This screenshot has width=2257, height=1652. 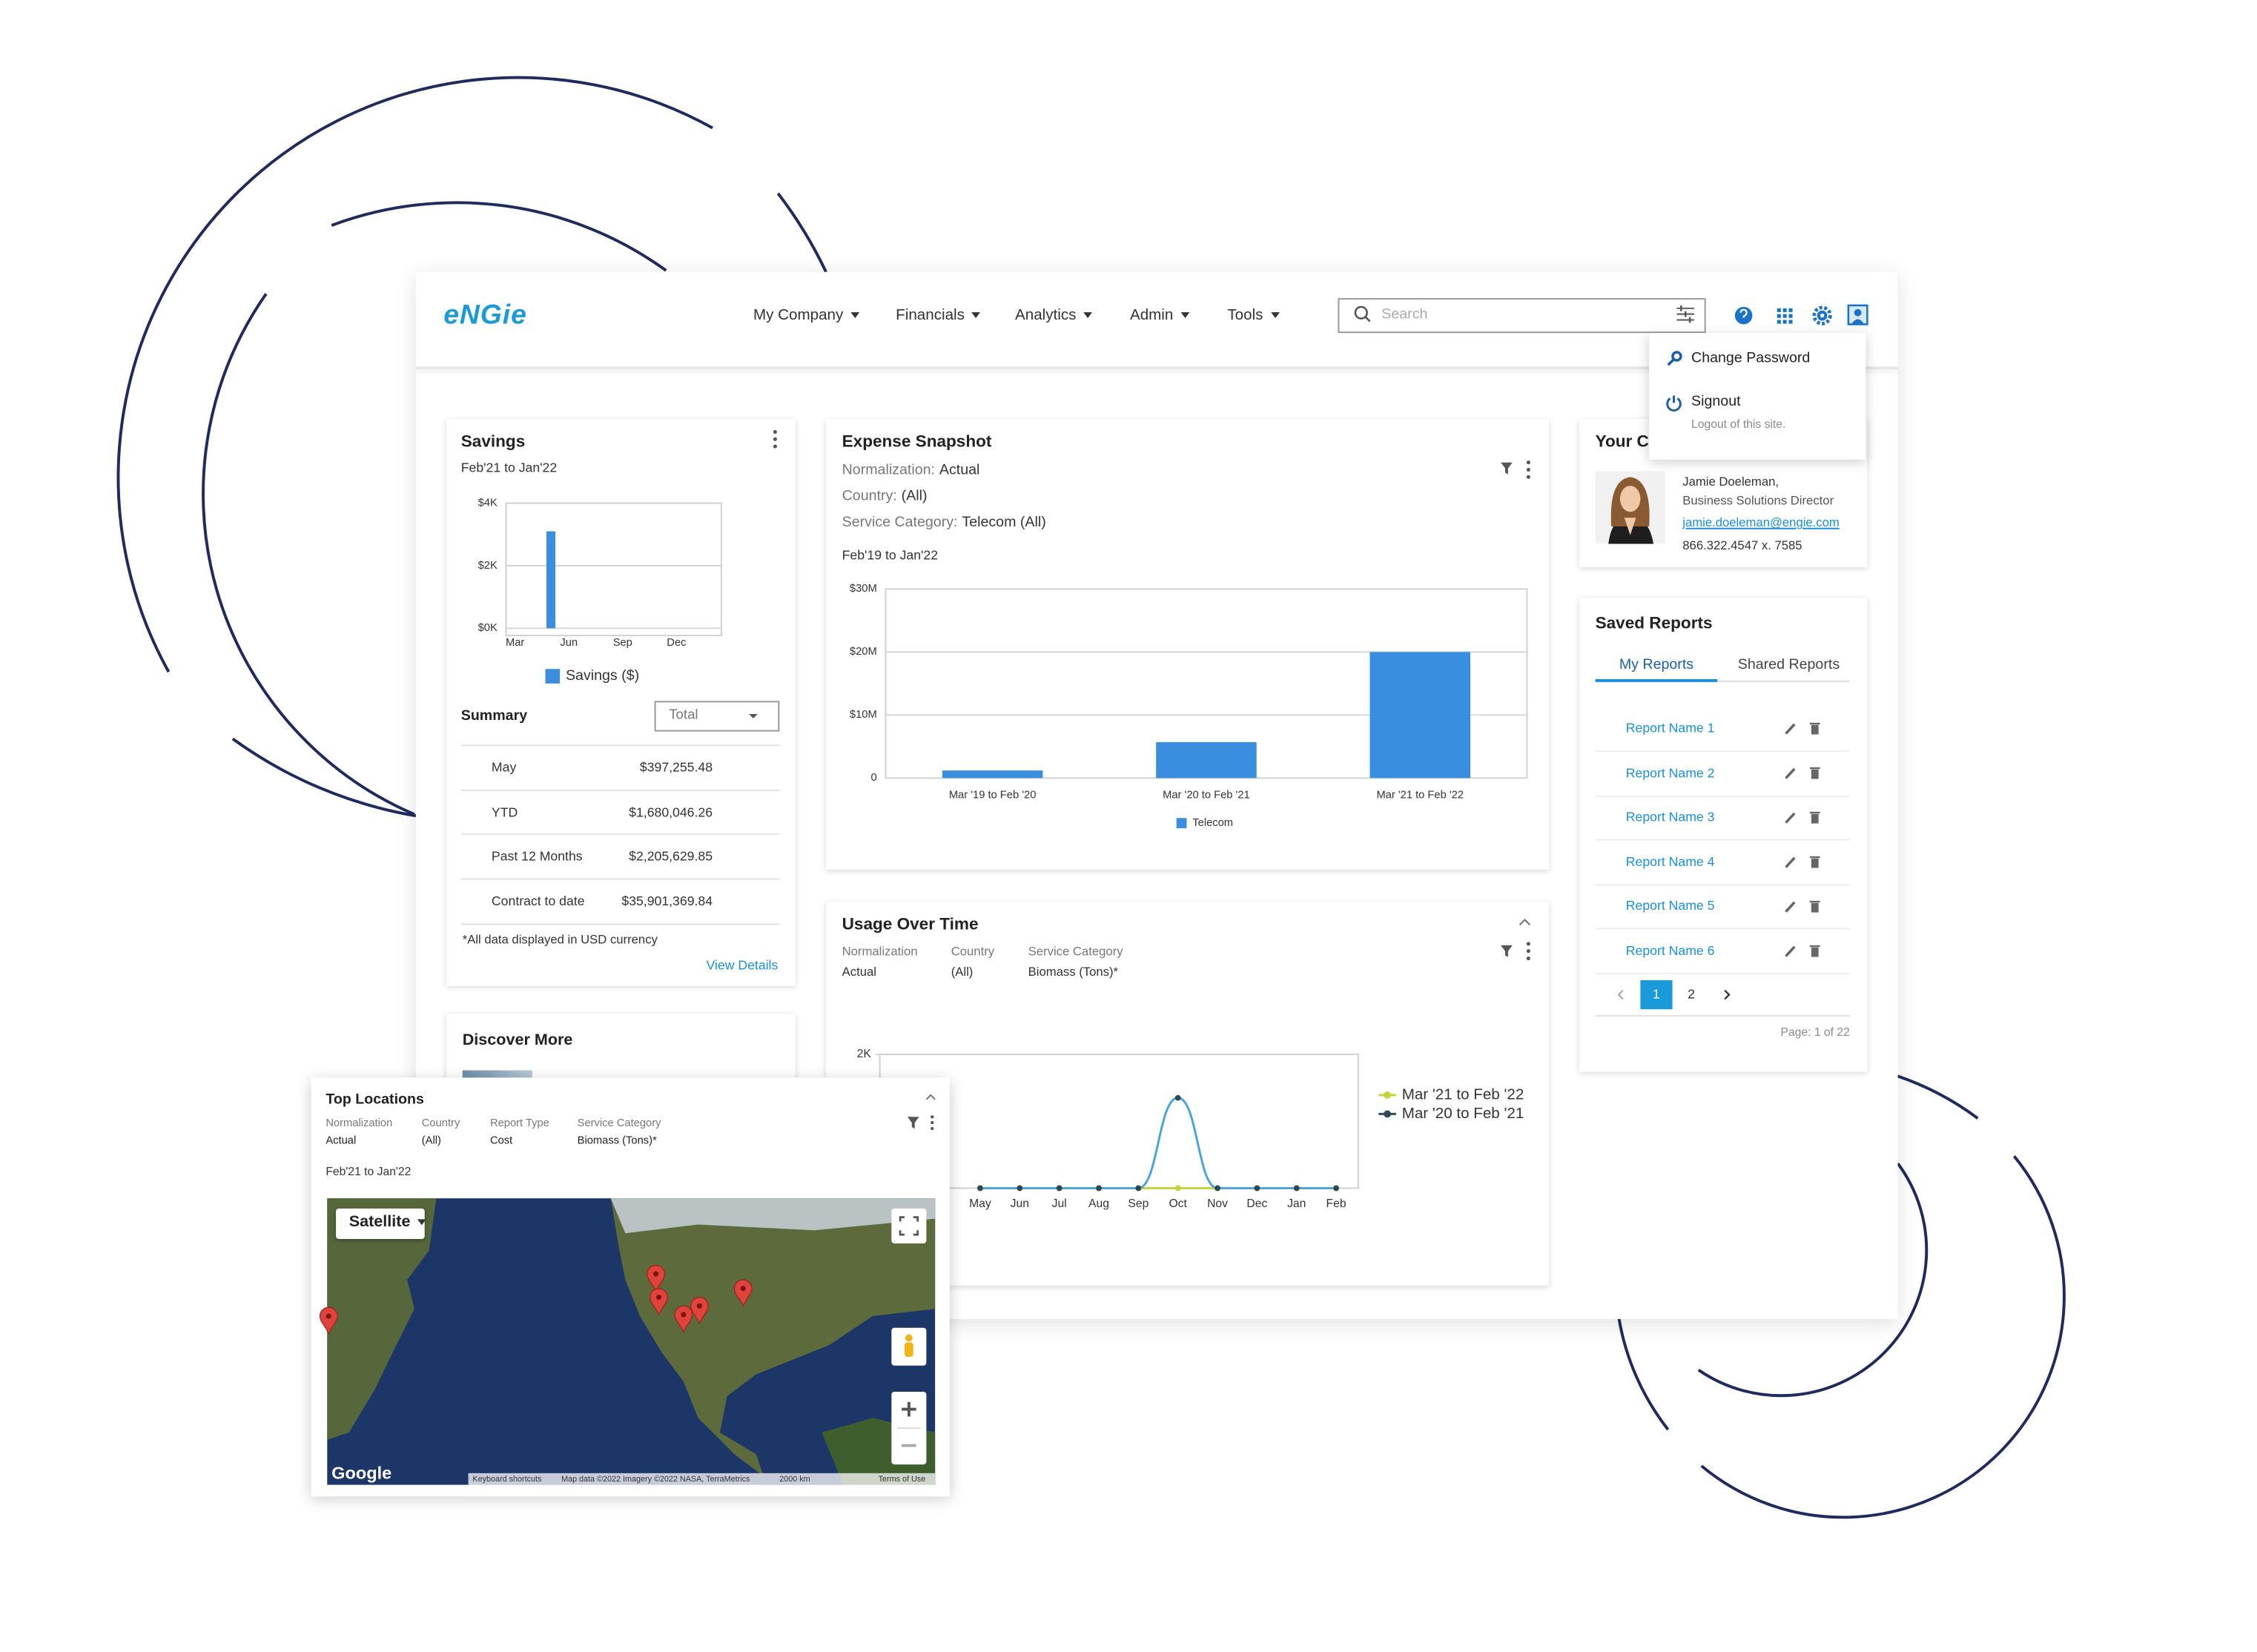 What do you see at coordinates (1751, 358) in the screenshot?
I see `menu-item: Change Password` at bounding box center [1751, 358].